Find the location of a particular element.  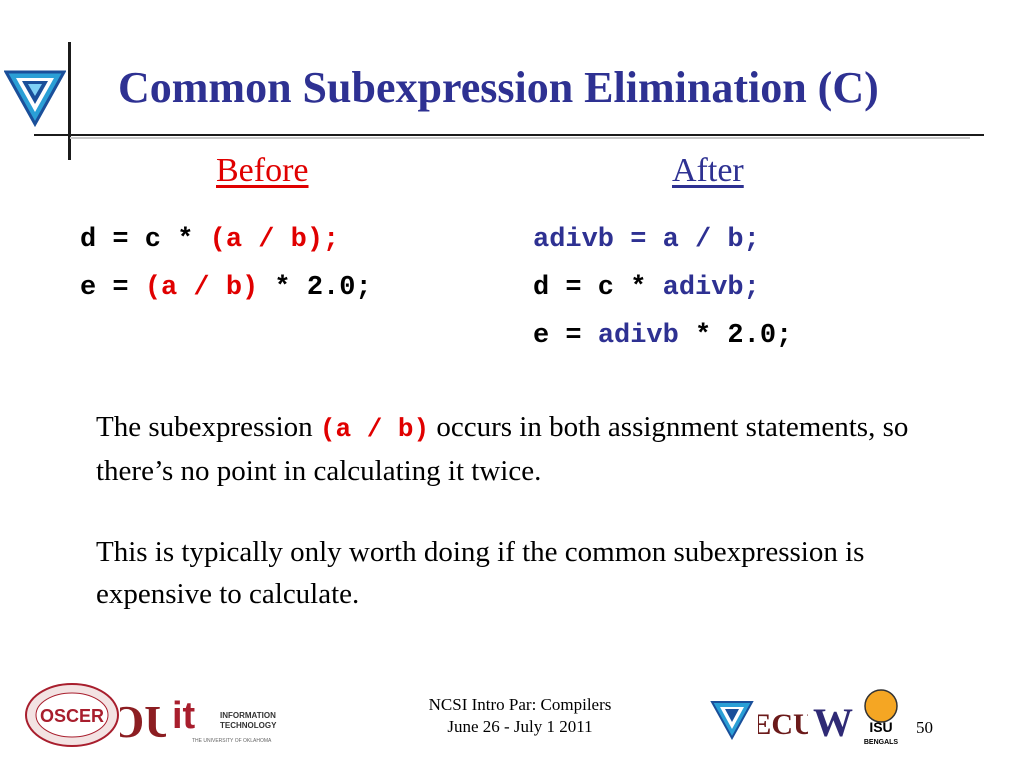

slide-number: 50 is located at coordinates (924, 727).